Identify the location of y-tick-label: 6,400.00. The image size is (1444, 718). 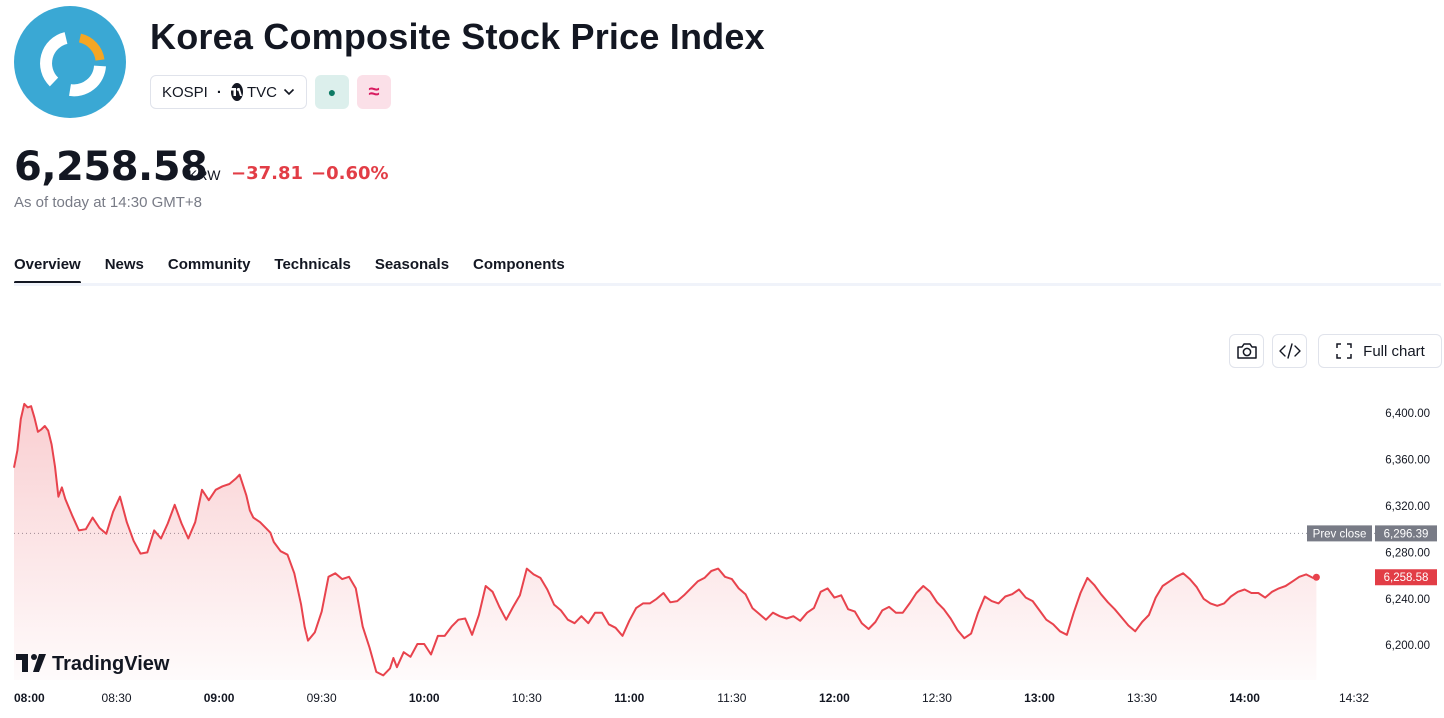
(1407, 414).